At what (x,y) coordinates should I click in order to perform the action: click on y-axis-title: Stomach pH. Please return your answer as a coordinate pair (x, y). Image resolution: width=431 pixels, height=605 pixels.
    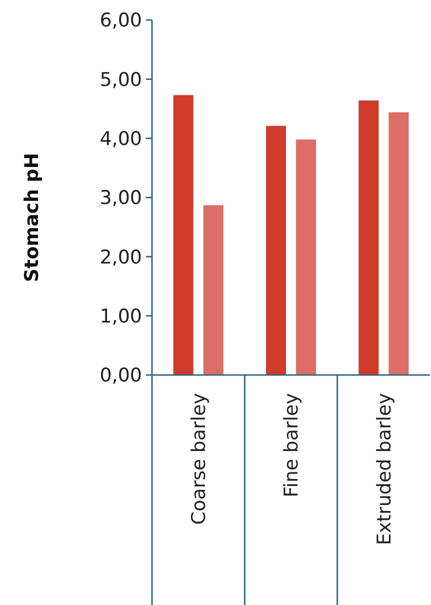
    Looking at the image, I should click on (32, 217).